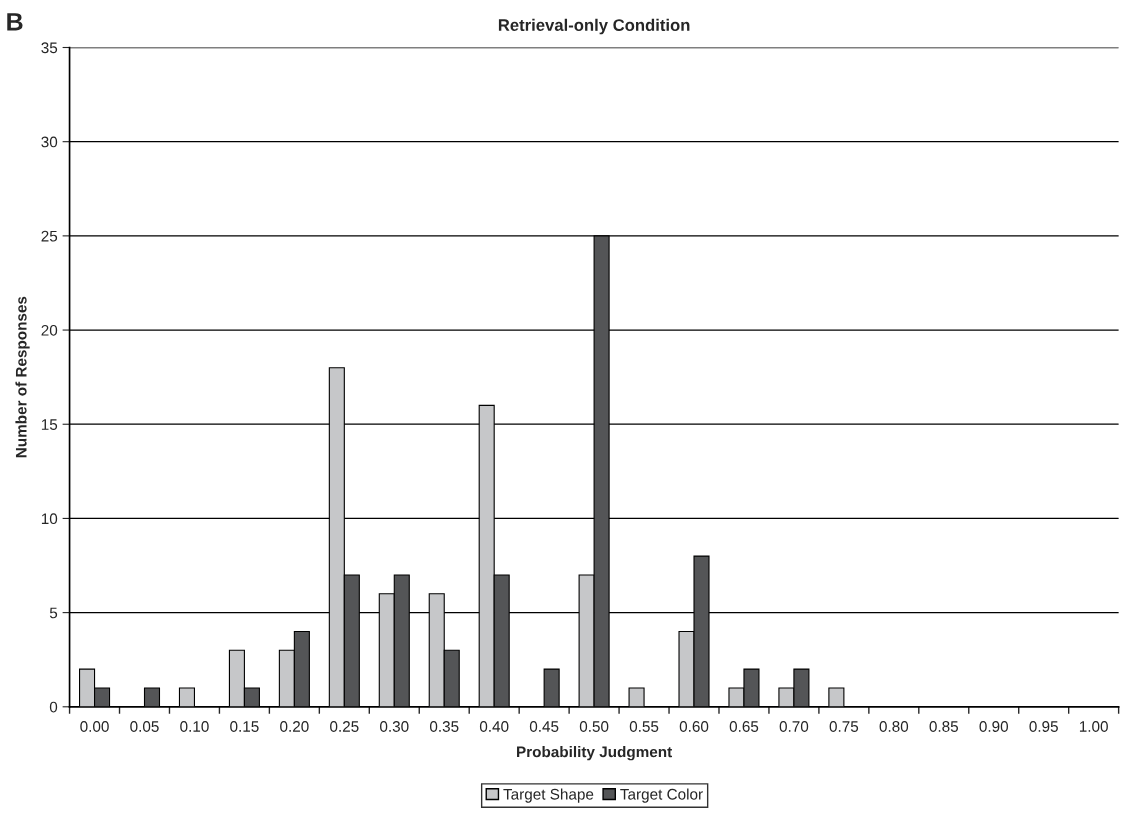 This screenshot has height=819, width=1122. What do you see at coordinates (194, 726) in the screenshot?
I see `x-tick-label: 0.10` at bounding box center [194, 726].